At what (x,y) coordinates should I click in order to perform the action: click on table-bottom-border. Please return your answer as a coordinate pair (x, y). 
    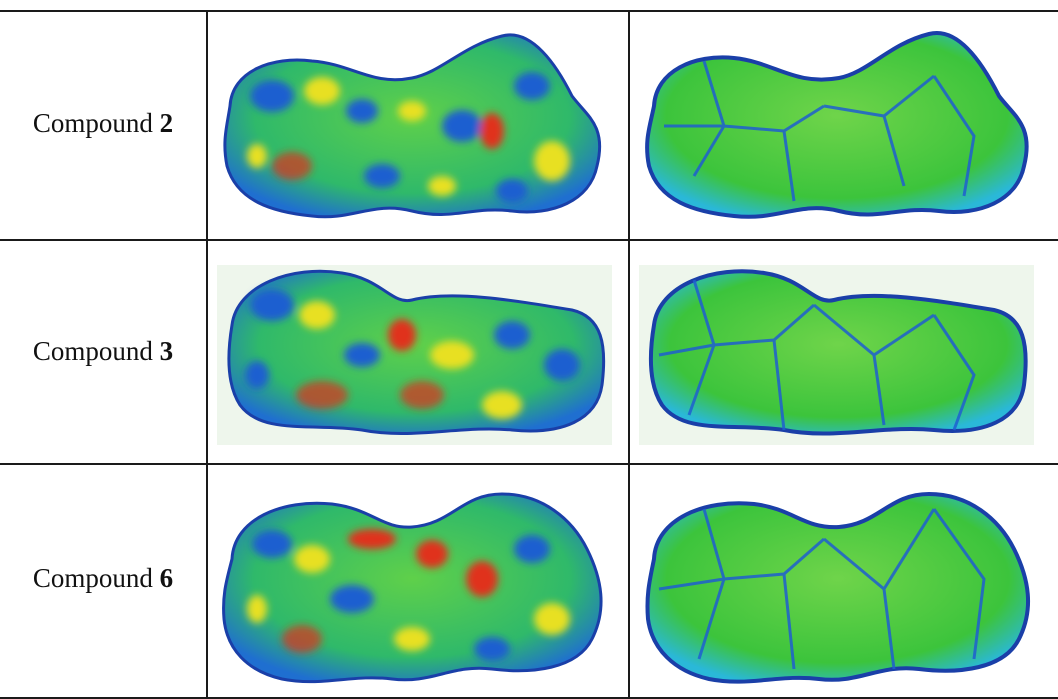
    Looking at the image, I should click on (529, 698).